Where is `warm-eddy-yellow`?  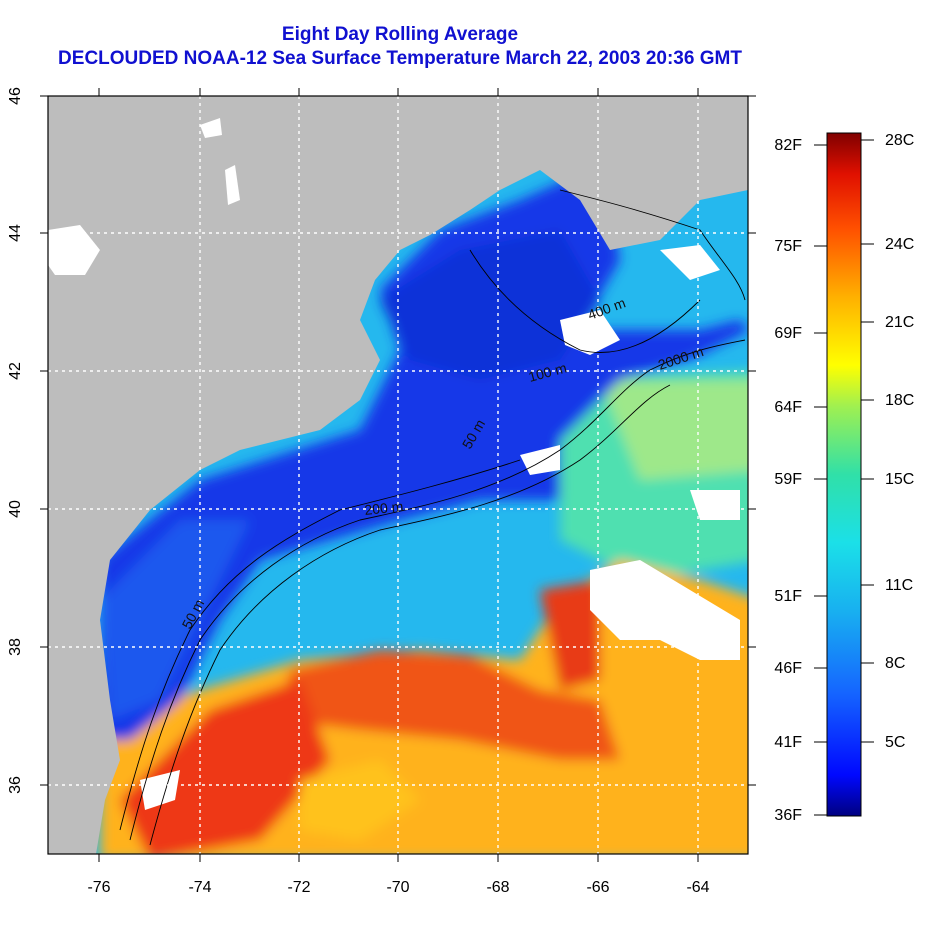 warm-eddy-yellow is located at coordinates (360, 800).